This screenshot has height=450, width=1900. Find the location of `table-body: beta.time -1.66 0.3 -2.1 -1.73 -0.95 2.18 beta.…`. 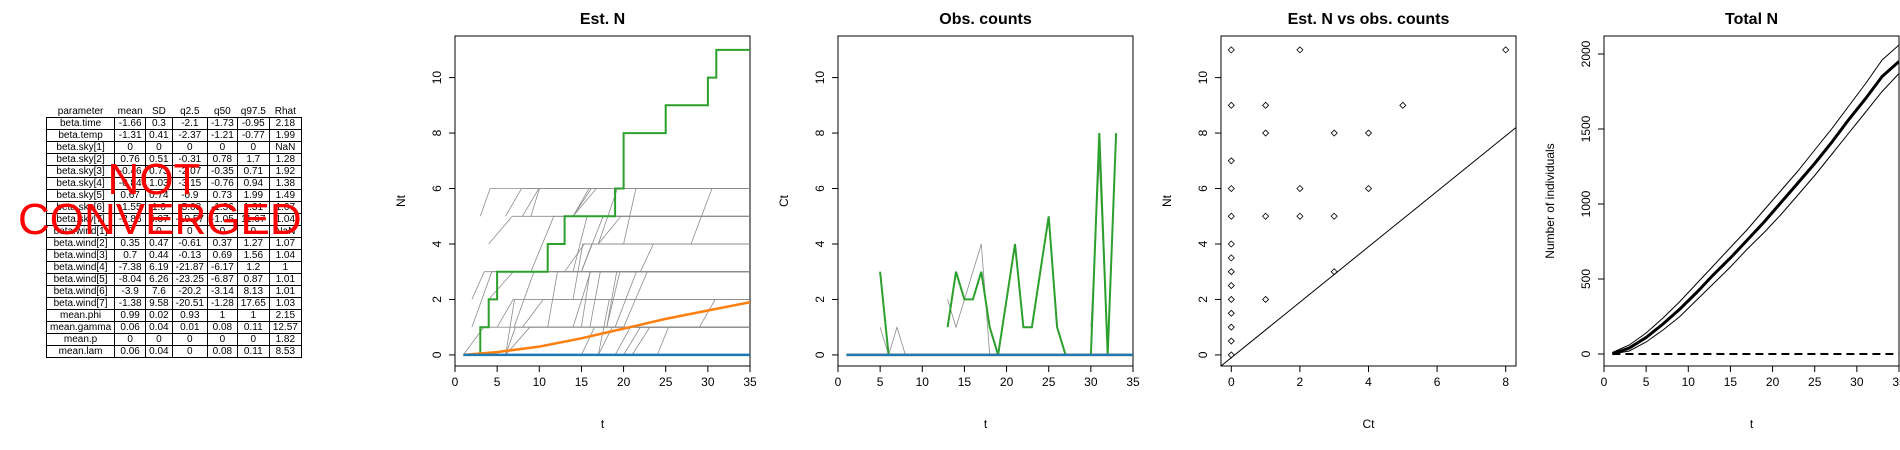

table-body: beta.time -1.66 0.3 -2.1 -1.73 -0.95 2.18 beta.… is located at coordinates (173, 237).